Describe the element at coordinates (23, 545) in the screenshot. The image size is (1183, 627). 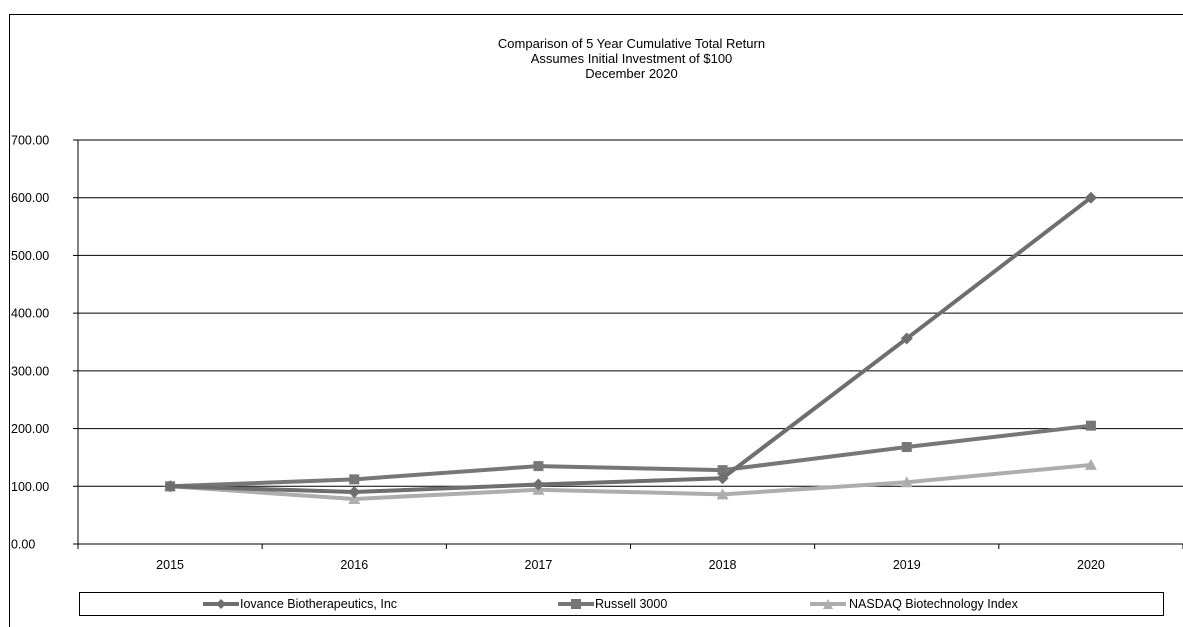
I see `y-tick-label-0: 0.00` at that location.